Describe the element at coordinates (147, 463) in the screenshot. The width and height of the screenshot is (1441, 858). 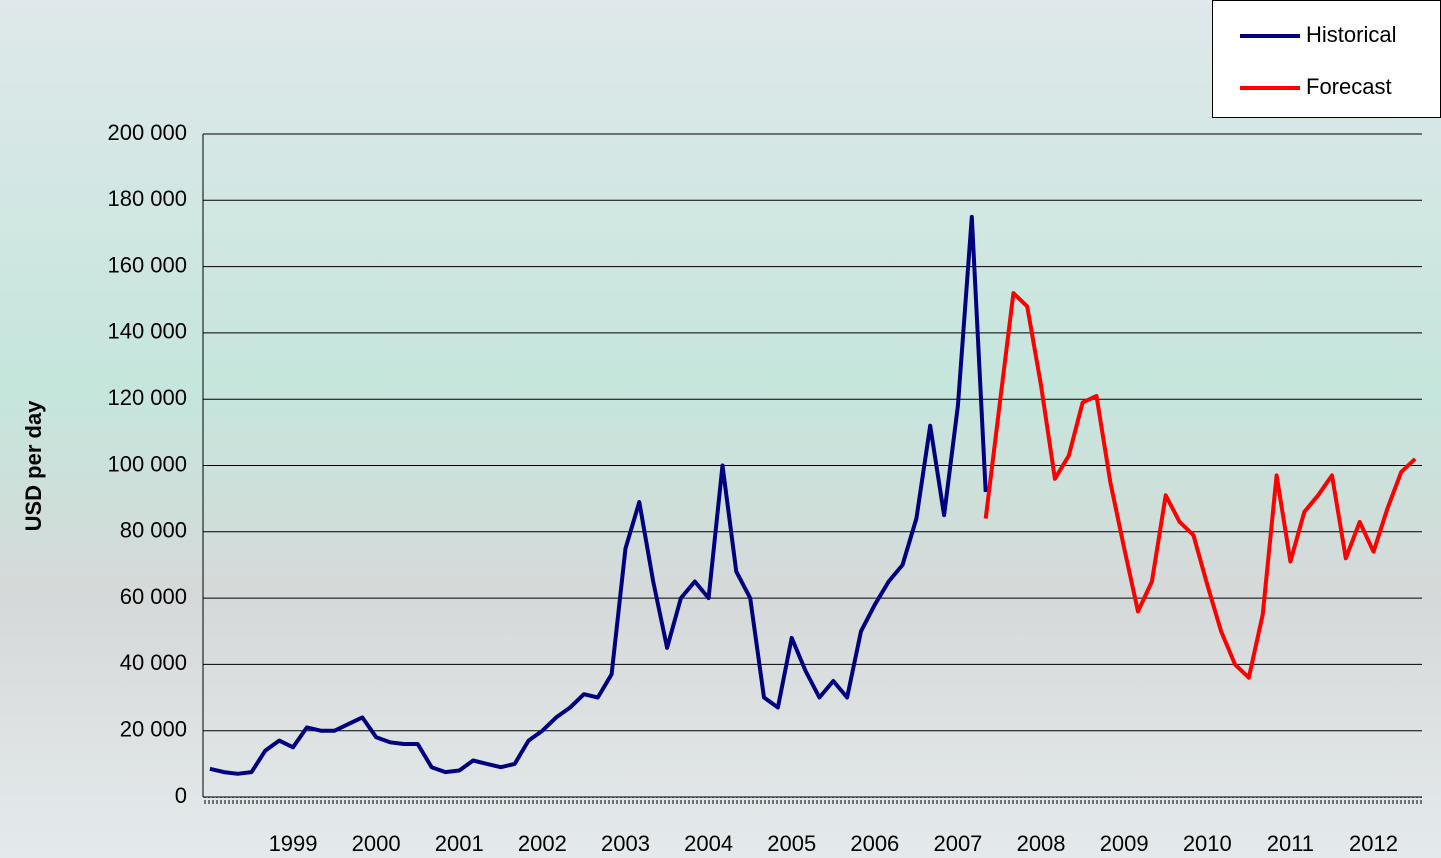
I see `y-tick-label: 100 000` at that location.